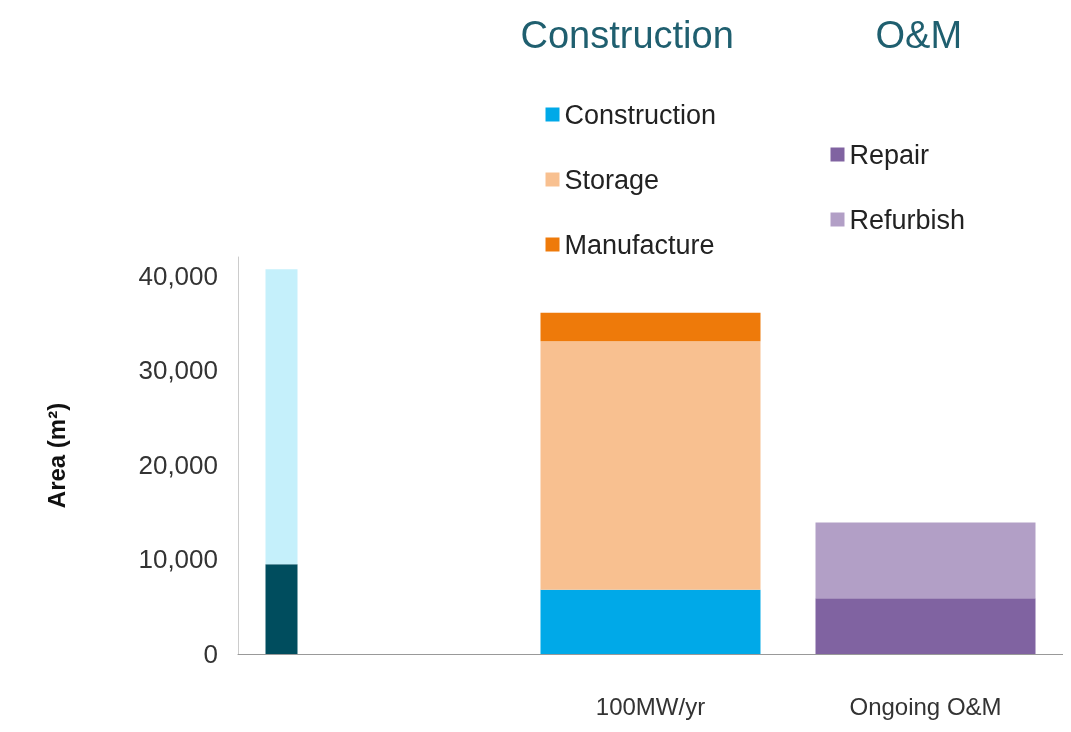 The height and width of the screenshot is (732, 1071). What do you see at coordinates (640, 114) in the screenshot?
I see `legend-label: Construction` at bounding box center [640, 114].